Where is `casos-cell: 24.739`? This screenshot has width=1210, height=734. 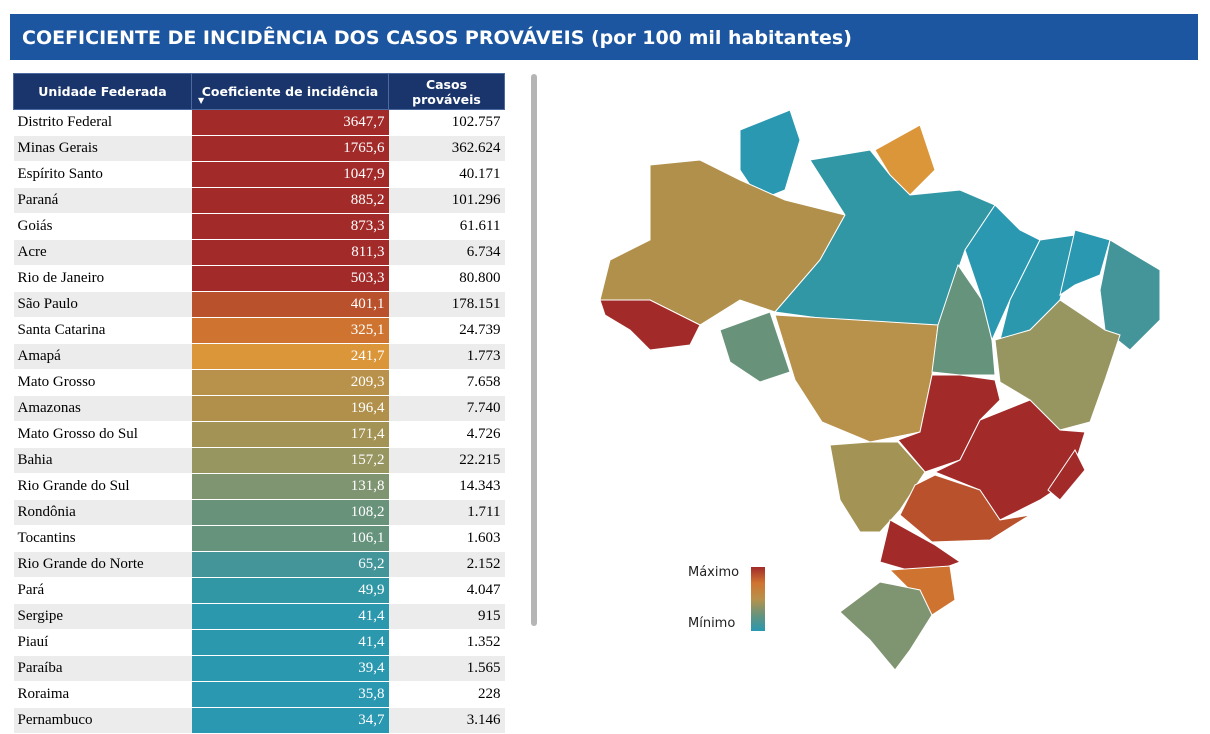
casos-cell: 24.739 is located at coordinates (446, 330).